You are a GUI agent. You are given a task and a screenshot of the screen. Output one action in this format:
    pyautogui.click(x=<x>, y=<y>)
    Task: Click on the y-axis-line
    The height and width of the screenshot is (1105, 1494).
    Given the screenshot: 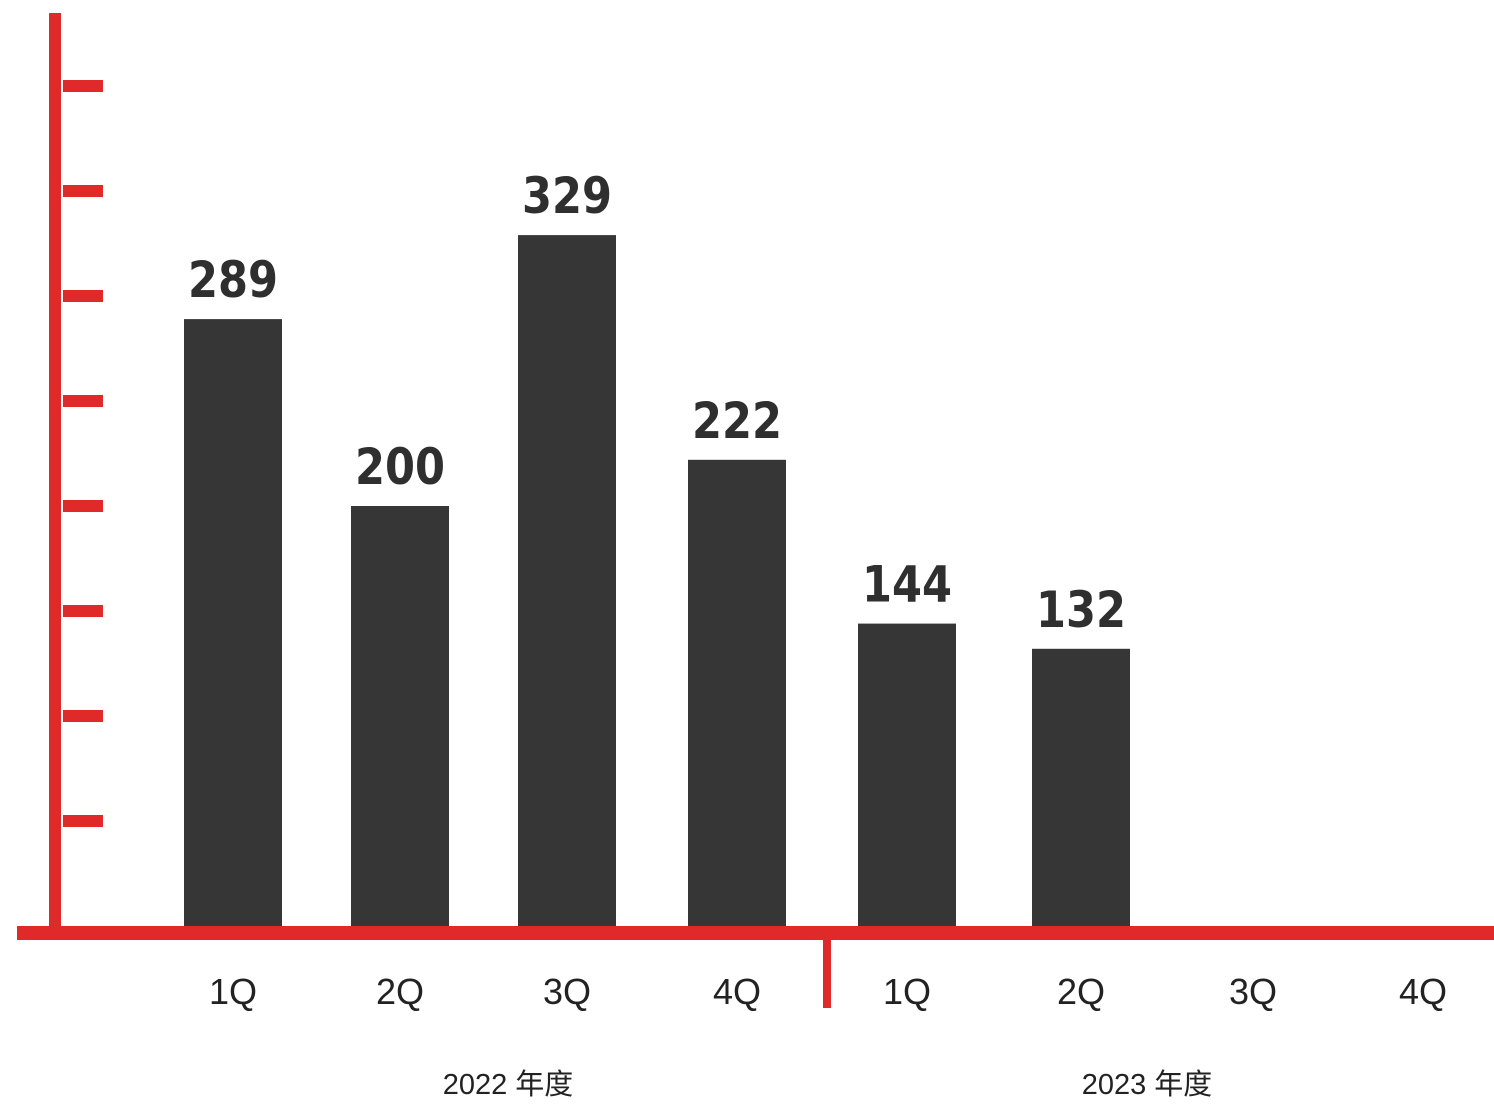 What is the action you would take?
    pyautogui.click(x=55, y=474)
    